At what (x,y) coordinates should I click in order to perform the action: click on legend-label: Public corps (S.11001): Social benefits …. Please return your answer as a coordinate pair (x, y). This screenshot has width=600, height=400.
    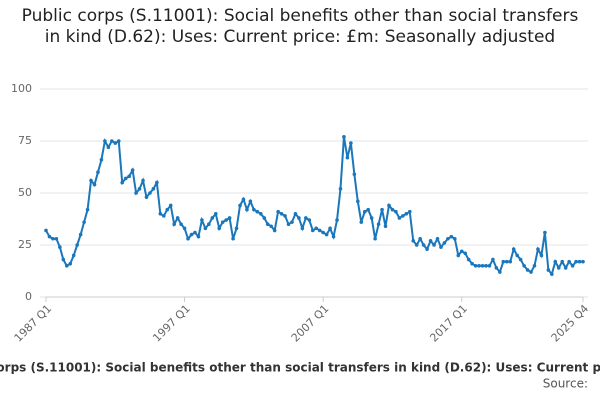
    Looking at the image, I should click on (300, 368).